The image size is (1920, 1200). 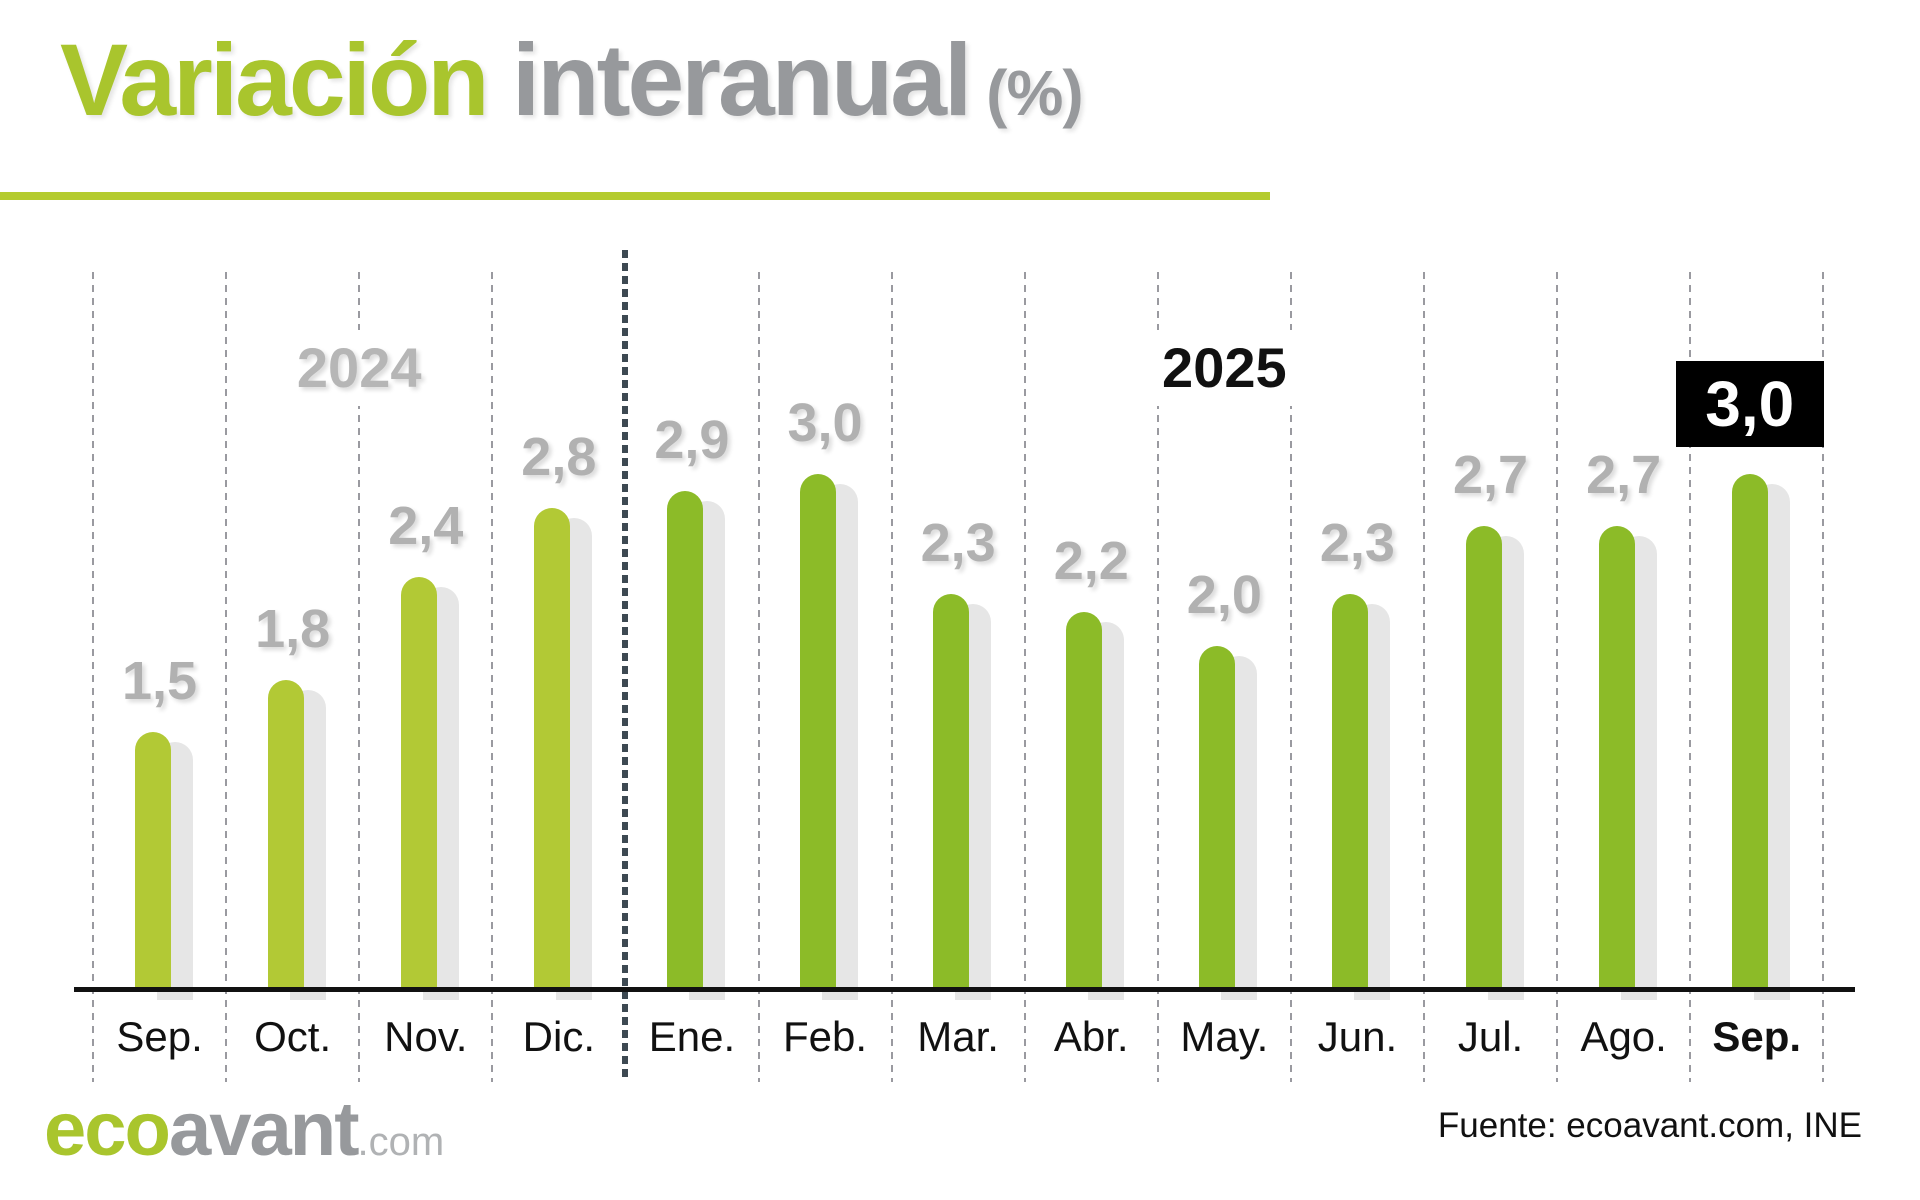 What do you see at coordinates (958, 1036) in the screenshot?
I see `x-axis-month-label: Mar.` at bounding box center [958, 1036].